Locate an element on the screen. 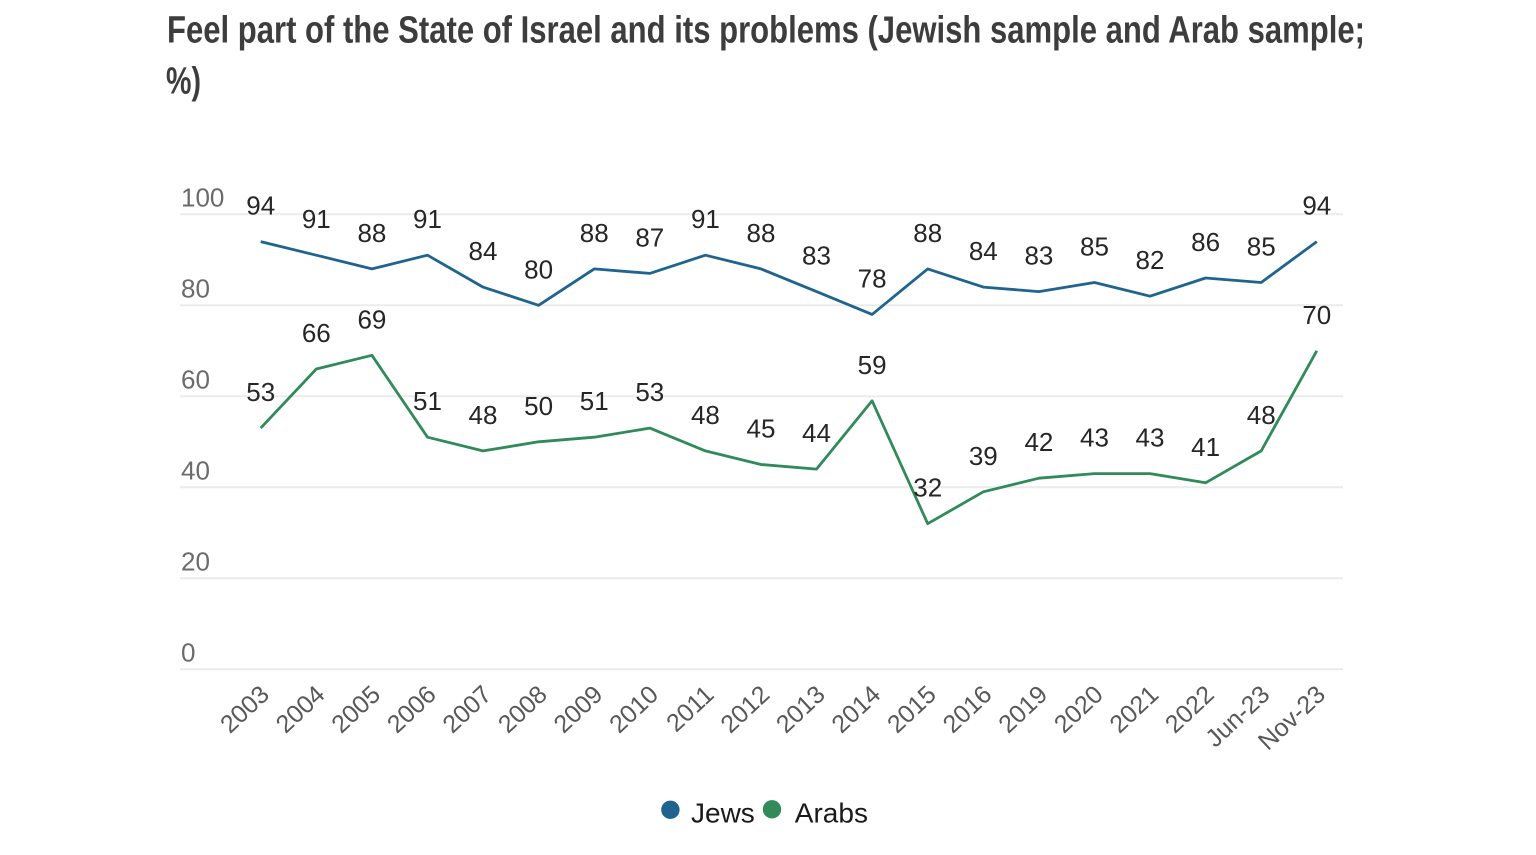 This screenshot has width=1536, height=855. svg-text: 20 is located at coordinates (195, 561).